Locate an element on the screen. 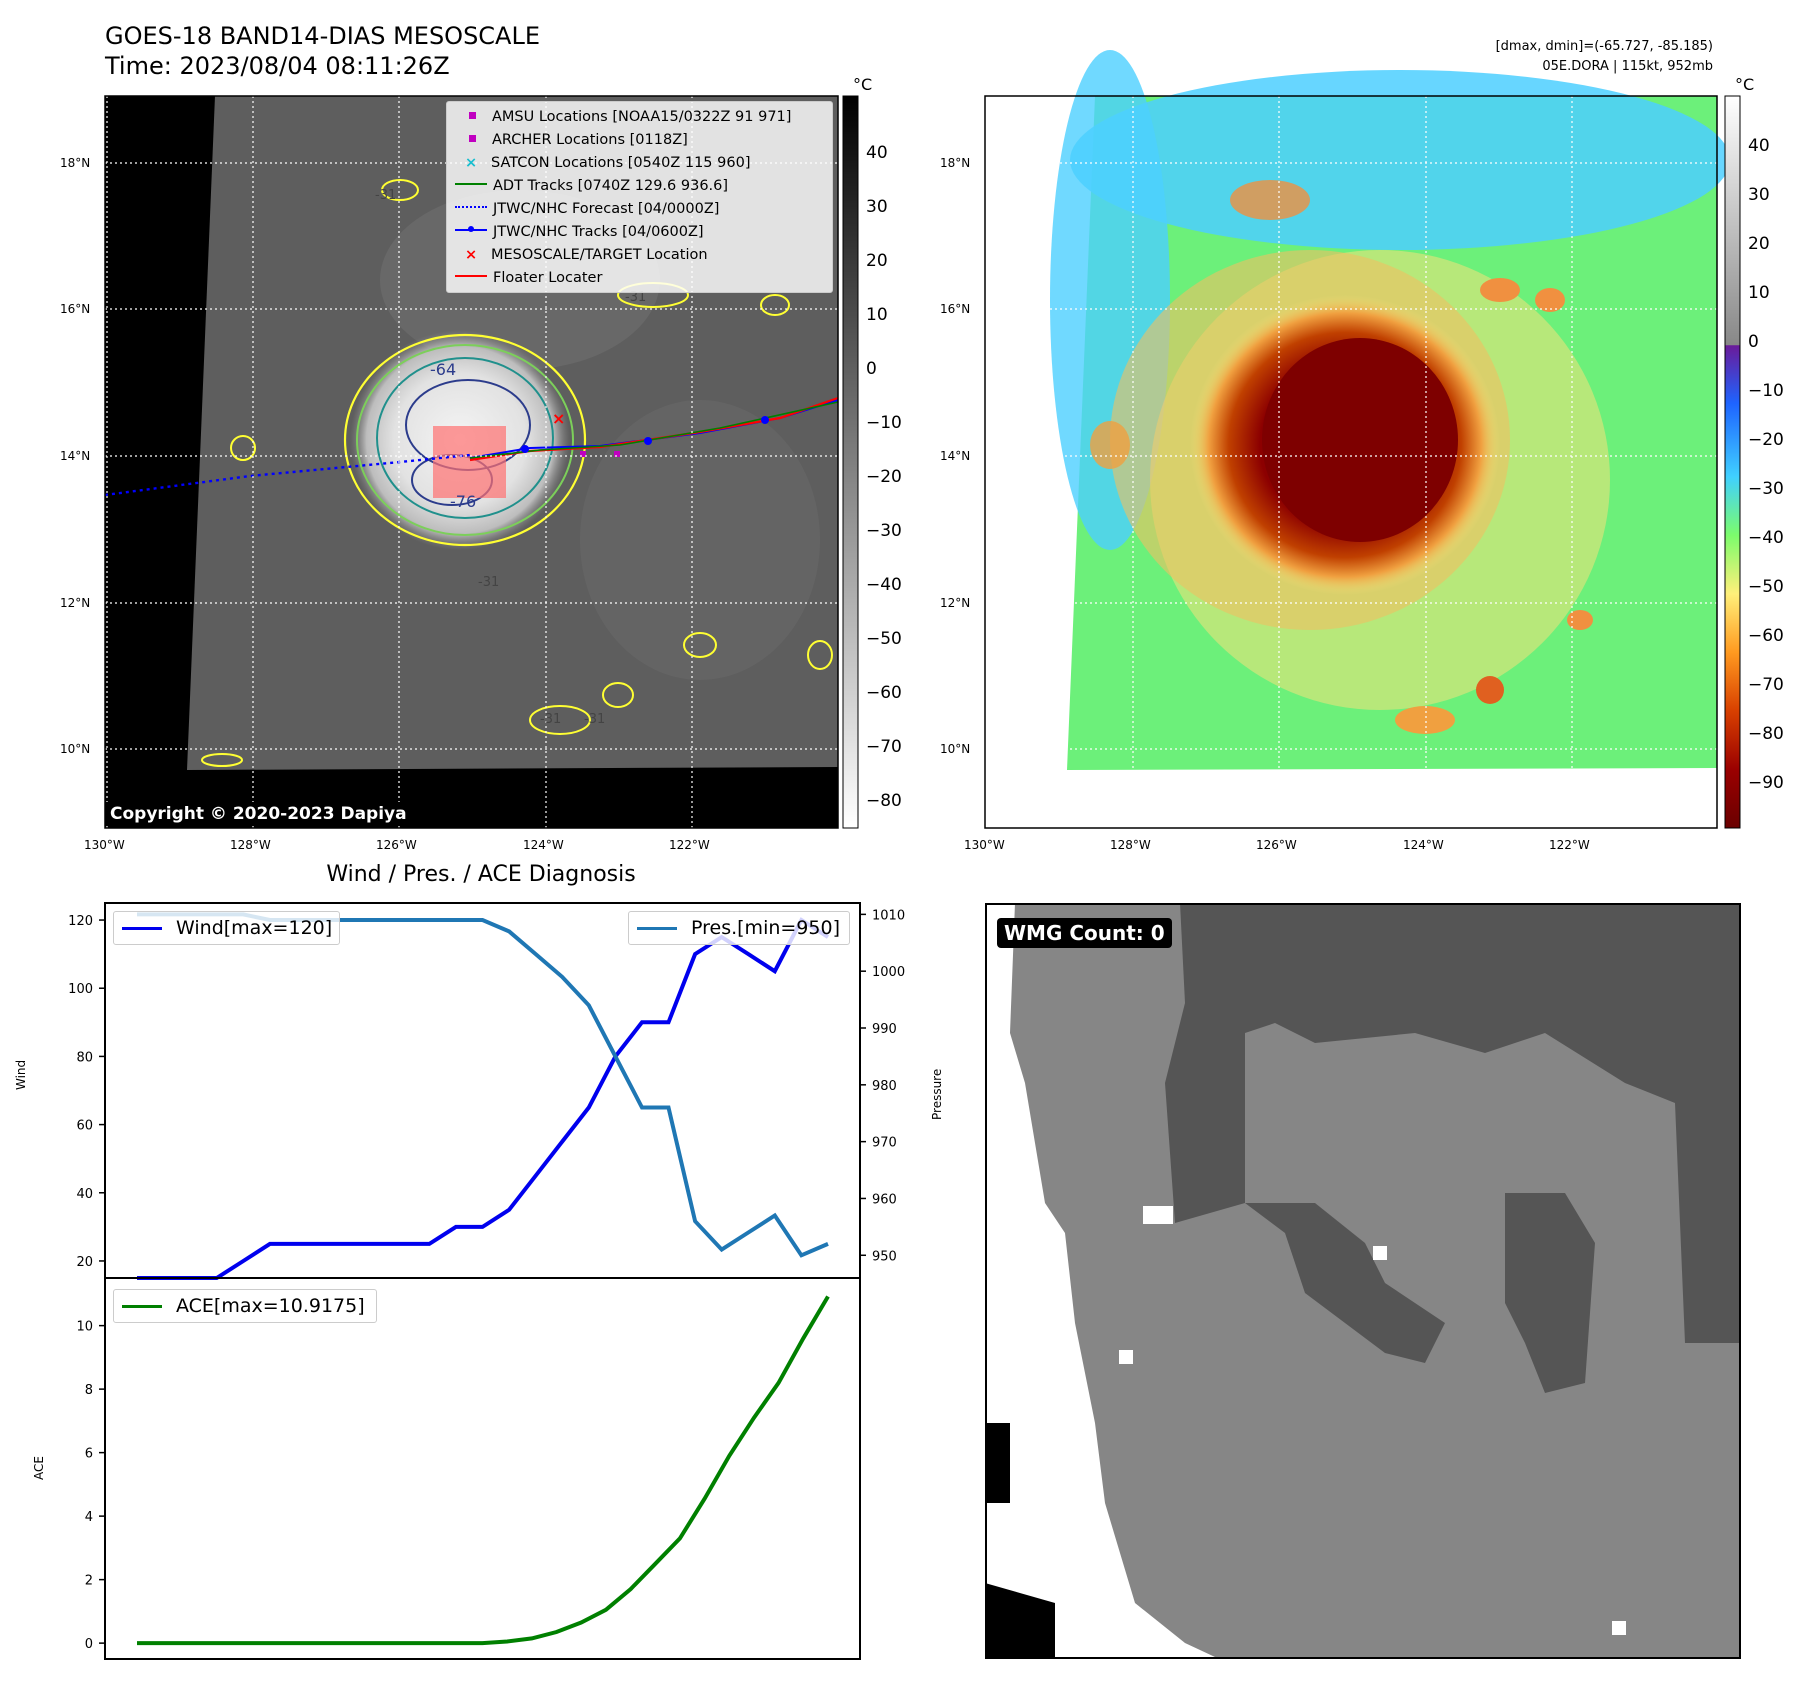  wind-legend-label: Wind[max=120] is located at coordinates (254, 928).